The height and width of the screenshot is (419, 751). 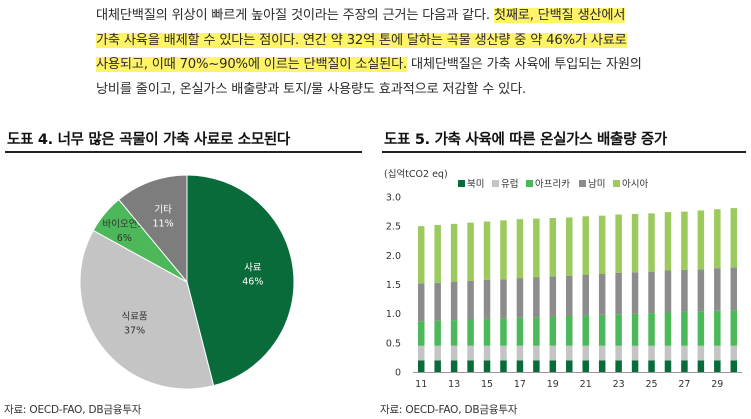 What do you see at coordinates (398, 373) in the screenshot?
I see `y-tick-label: 0` at bounding box center [398, 373].